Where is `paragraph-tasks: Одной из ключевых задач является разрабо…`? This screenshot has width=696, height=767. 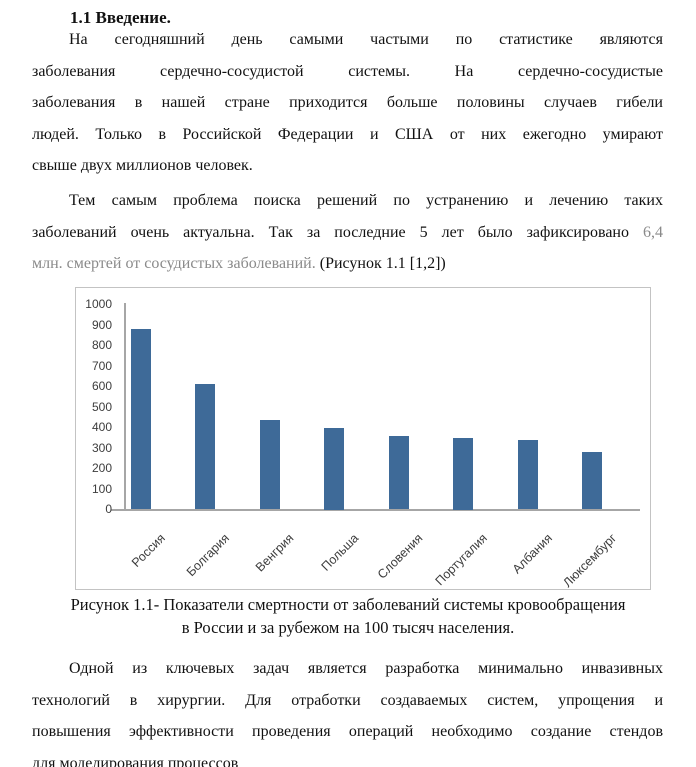
paragraph-tasks: Одной из ключевых задач является разрабо… is located at coordinates (347, 710).